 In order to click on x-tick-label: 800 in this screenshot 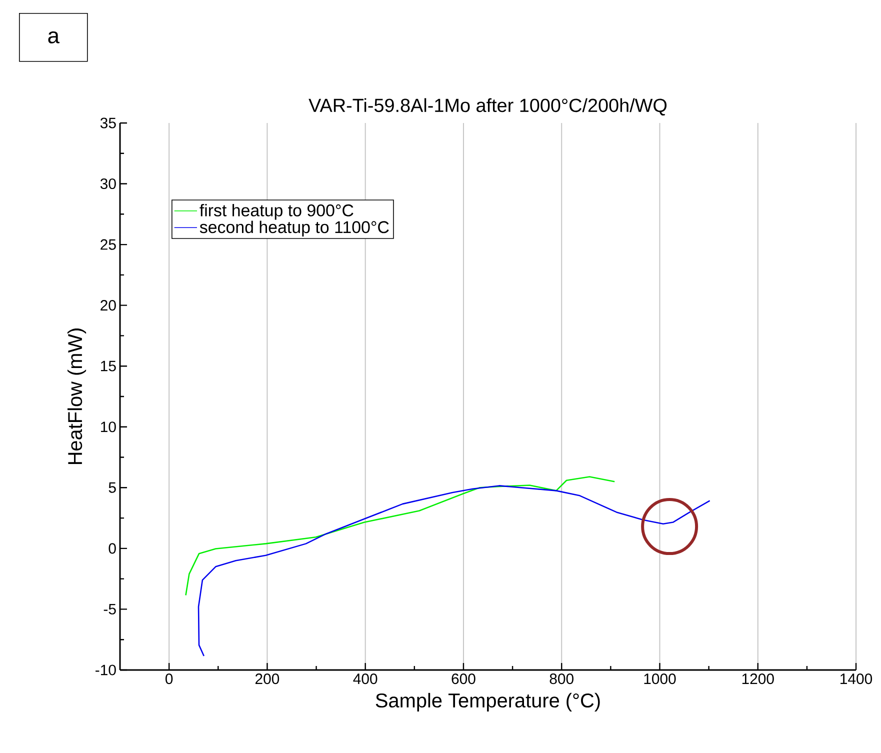, I will do `click(562, 679)`.